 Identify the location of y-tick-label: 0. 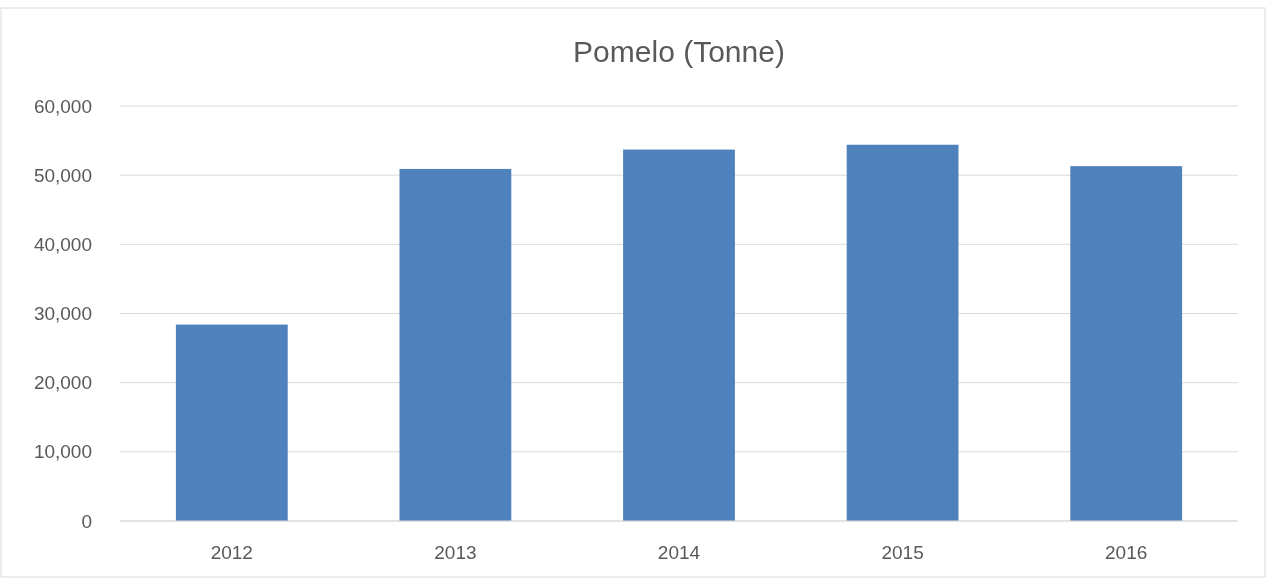
(86, 521).